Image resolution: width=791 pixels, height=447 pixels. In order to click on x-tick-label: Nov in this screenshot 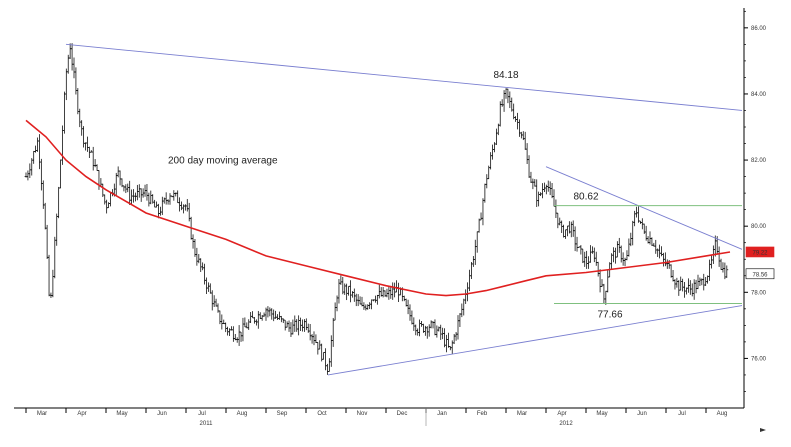, I will do `click(362, 414)`.